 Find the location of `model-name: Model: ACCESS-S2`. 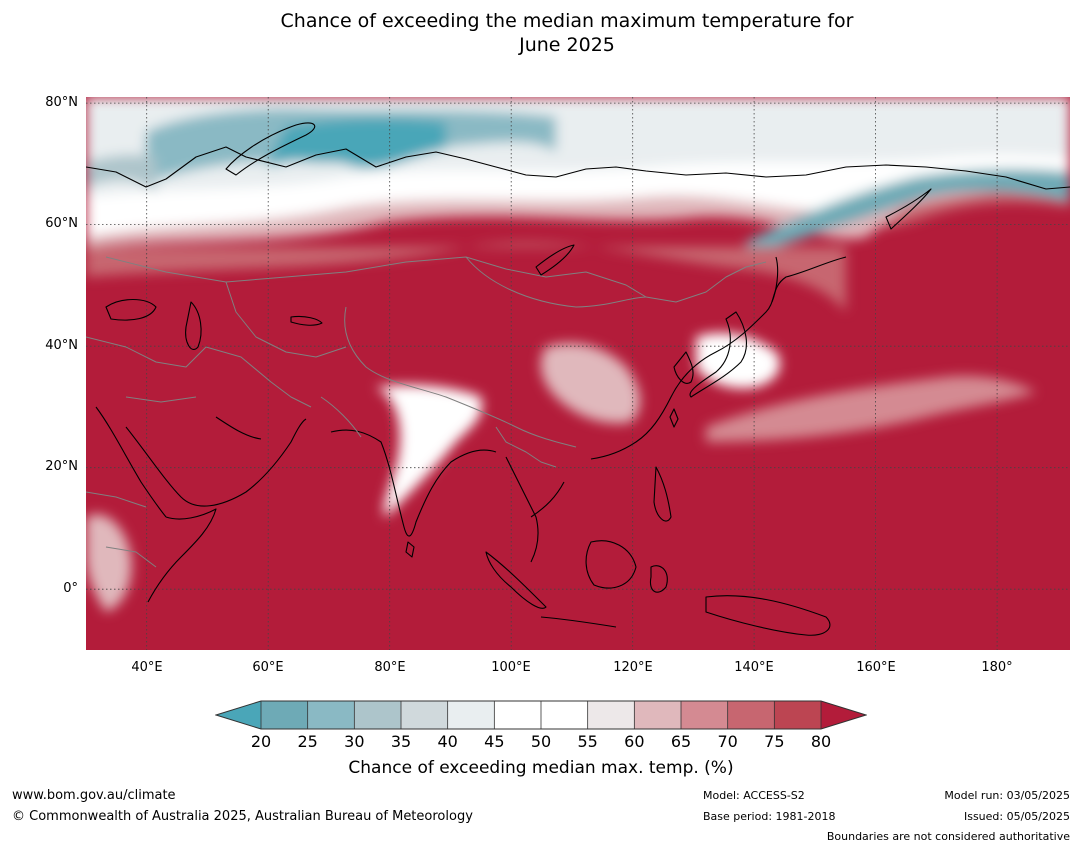

model-name: Model: ACCESS-S2 is located at coordinates (754, 795).